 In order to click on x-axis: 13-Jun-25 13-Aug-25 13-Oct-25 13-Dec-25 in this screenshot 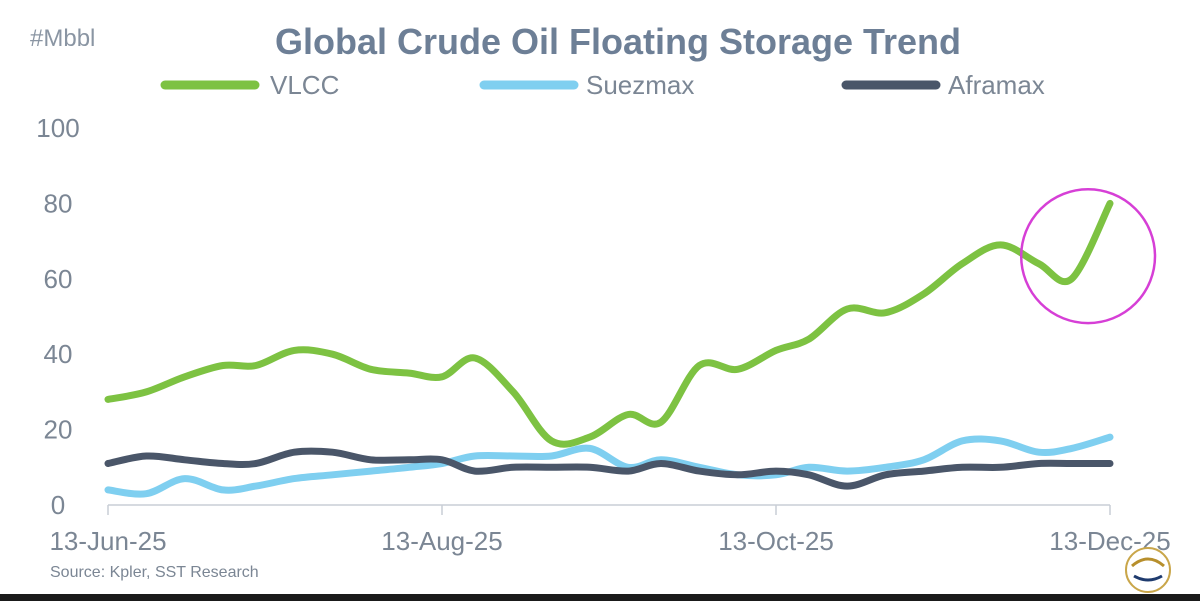, I will do `click(610, 530)`.